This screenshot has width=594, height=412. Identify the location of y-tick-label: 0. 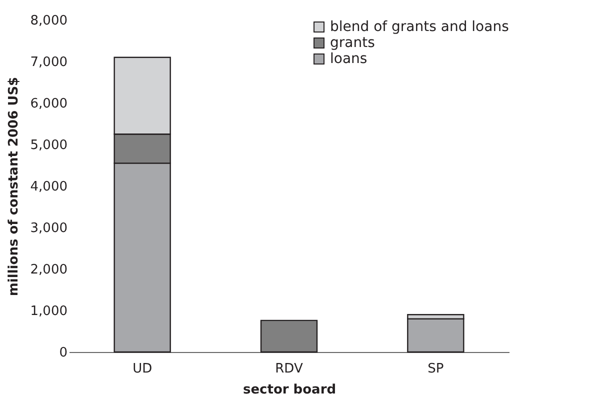
(63, 353).